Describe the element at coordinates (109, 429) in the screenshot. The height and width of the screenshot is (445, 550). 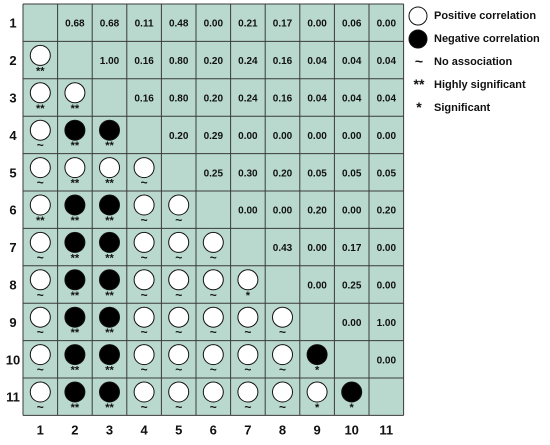
I see `column-tick-label: 3` at that location.